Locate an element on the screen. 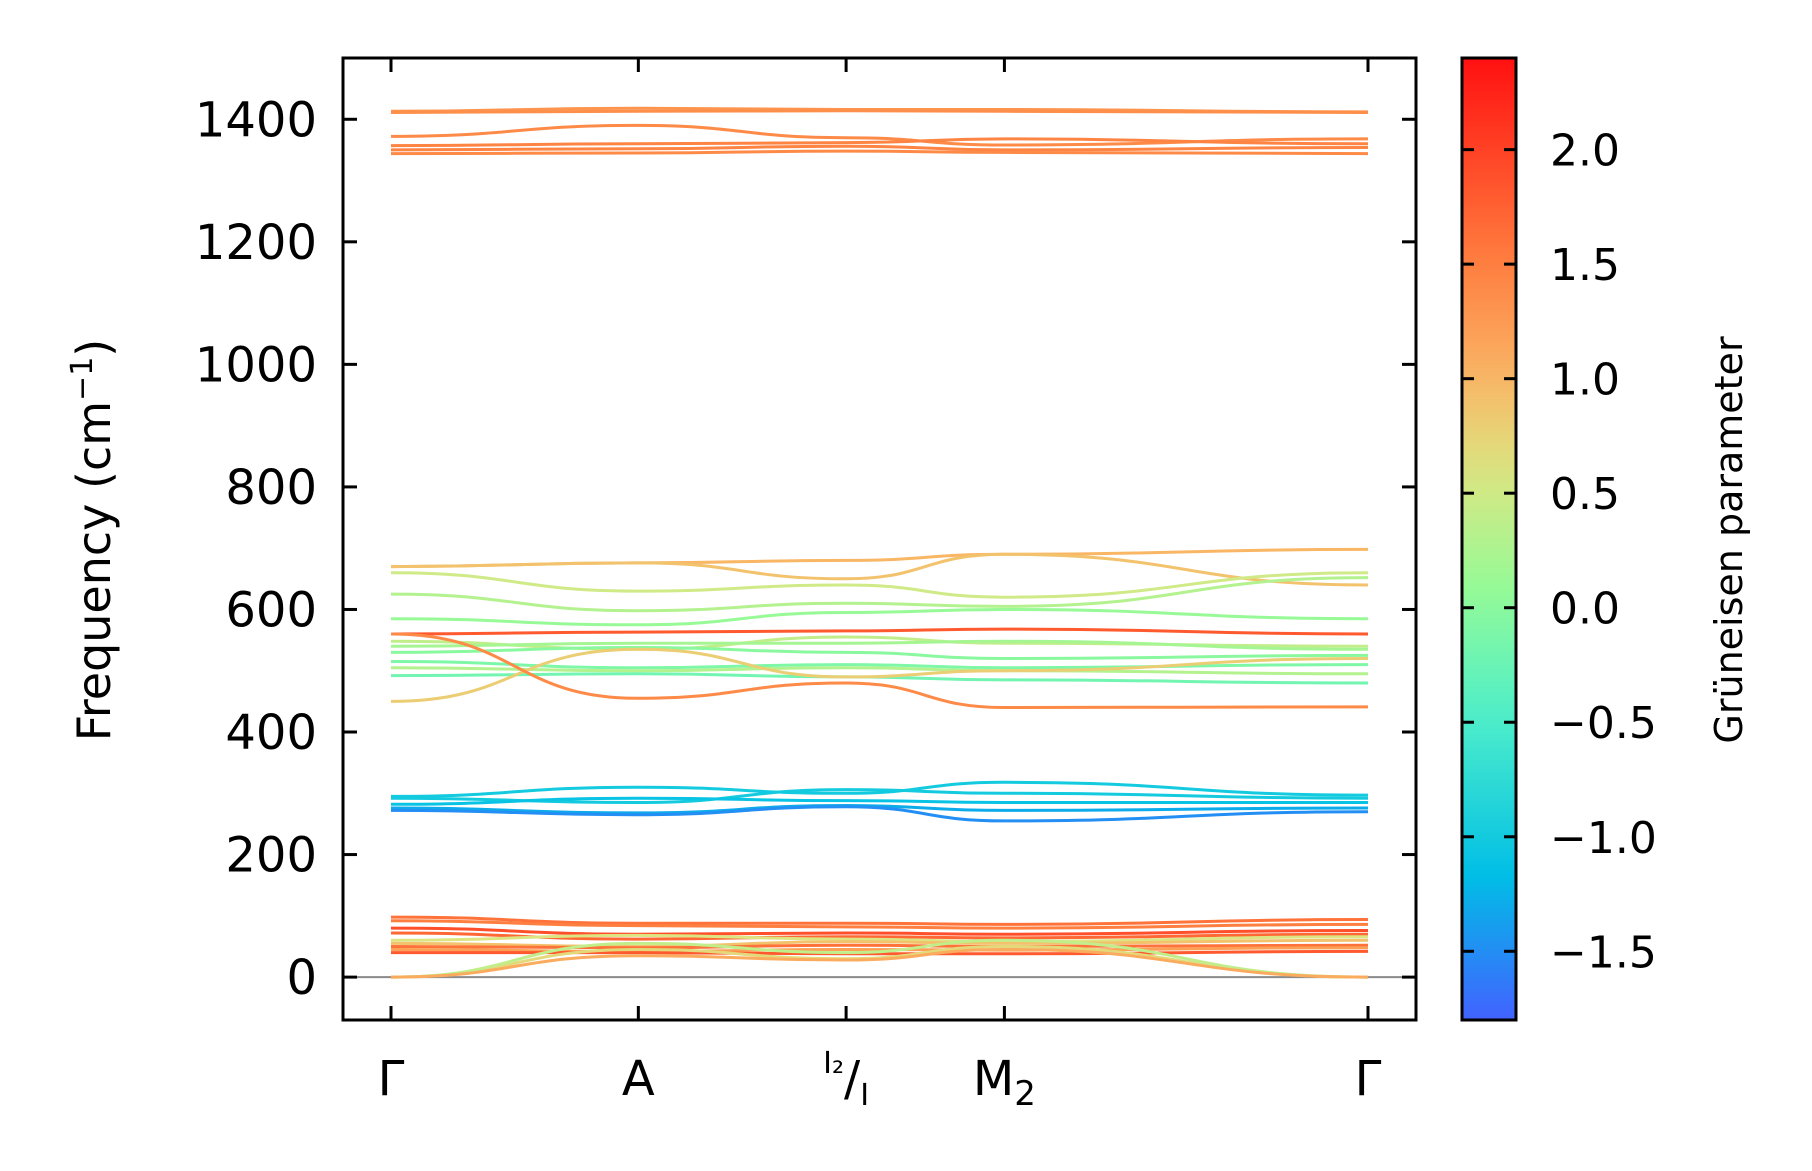  cbar-tick-label-7: 2.0 is located at coordinates (1585, 151).